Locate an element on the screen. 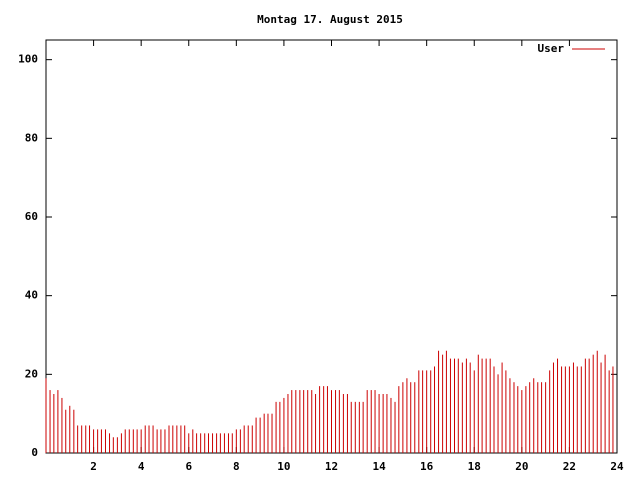  x-tick-label: 16 is located at coordinates (427, 466).